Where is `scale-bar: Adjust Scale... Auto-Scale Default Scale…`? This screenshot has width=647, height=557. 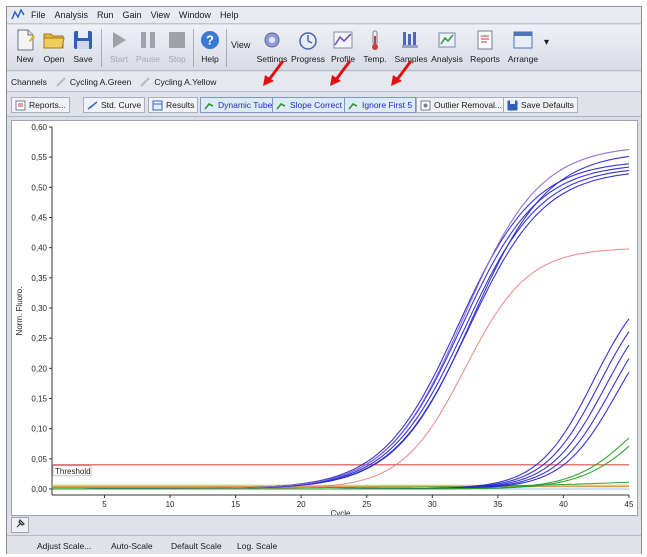
scale-bar: Adjust Scale... Auto-Scale Default Scale… is located at coordinates (324, 544).